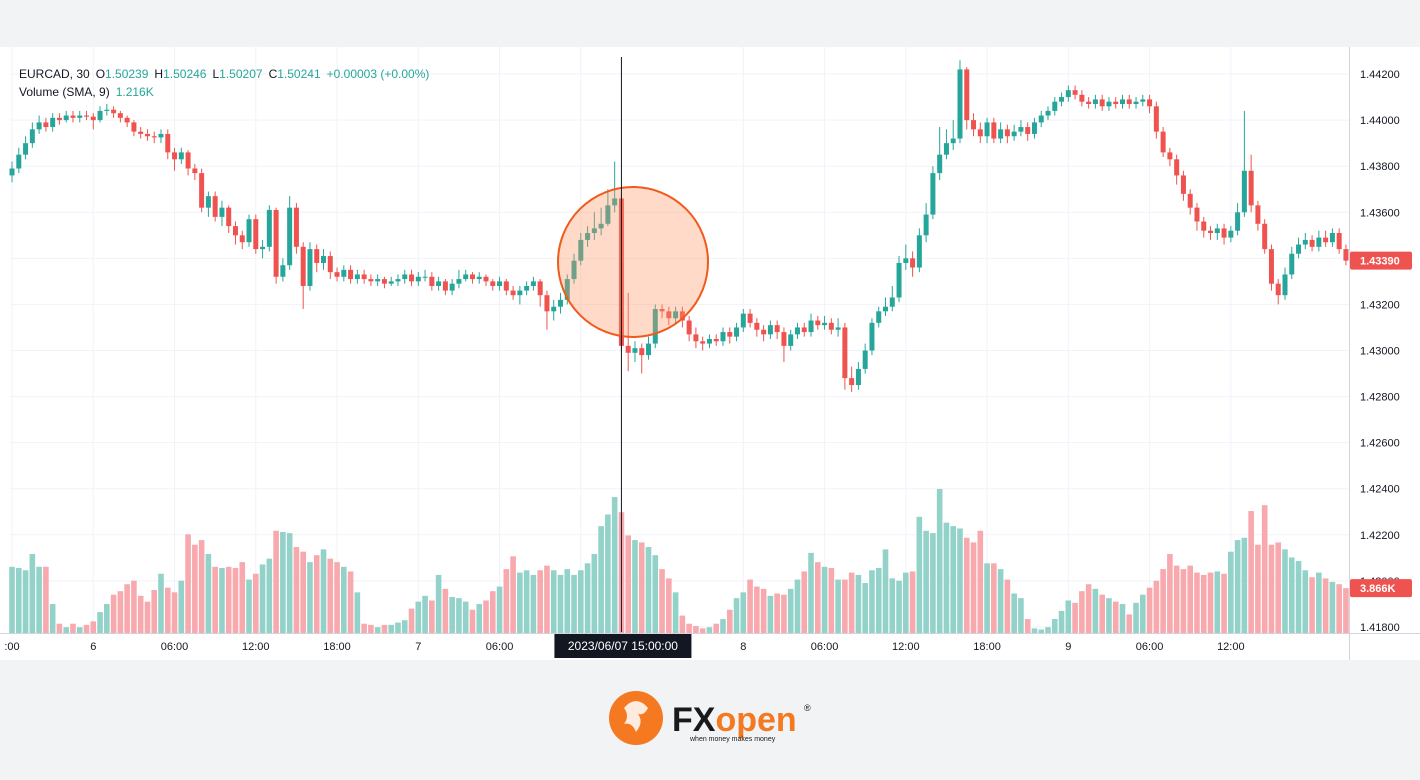  I want to click on x-tick-label: 06:00, so click(175, 647).